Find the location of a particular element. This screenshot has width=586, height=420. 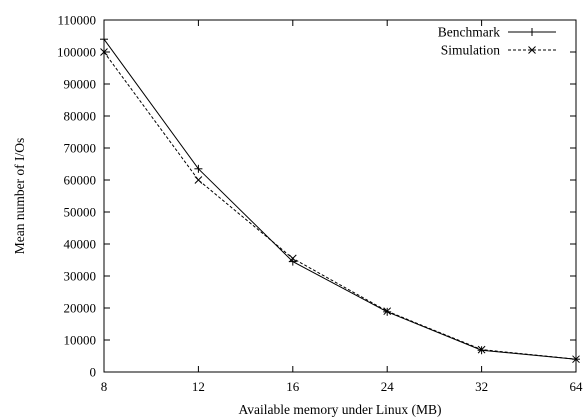

x-tick-label: 24 is located at coordinates (388, 386).